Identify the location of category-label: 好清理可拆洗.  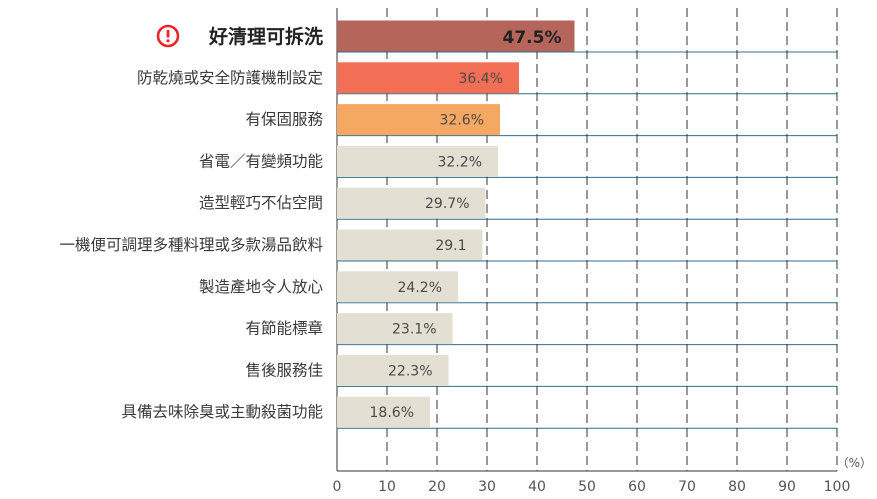
(265, 36).